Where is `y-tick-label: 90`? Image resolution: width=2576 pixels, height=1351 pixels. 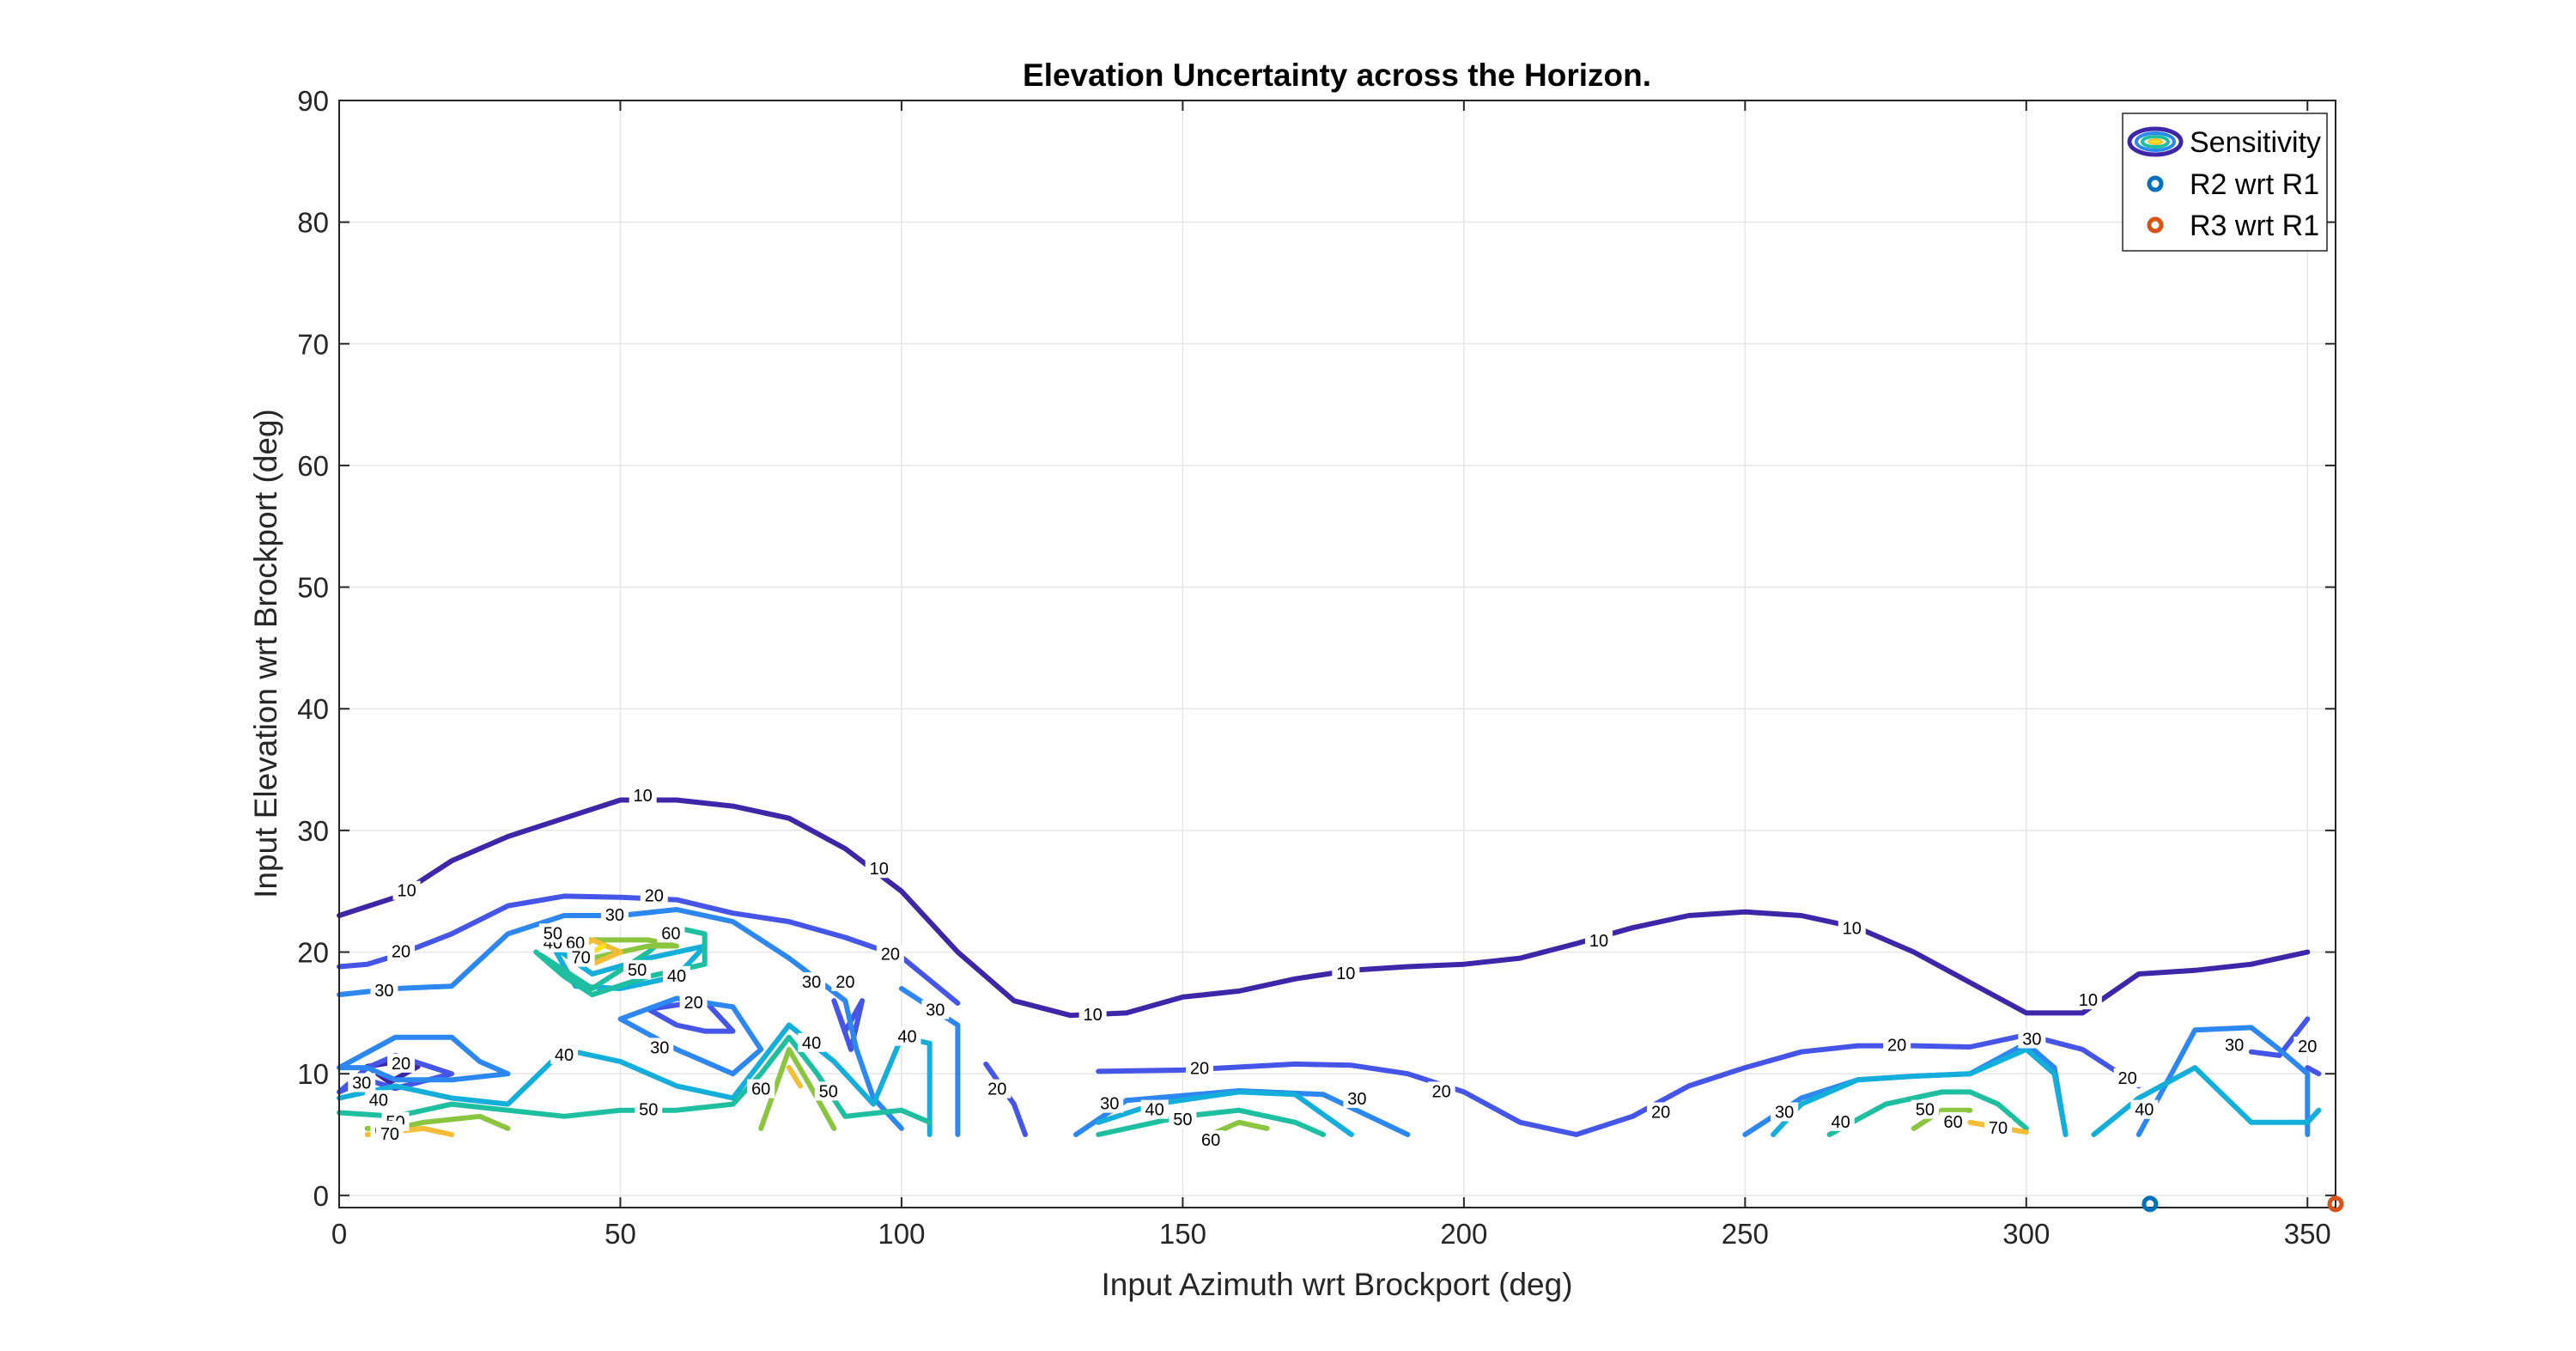 y-tick-label: 90 is located at coordinates (313, 101).